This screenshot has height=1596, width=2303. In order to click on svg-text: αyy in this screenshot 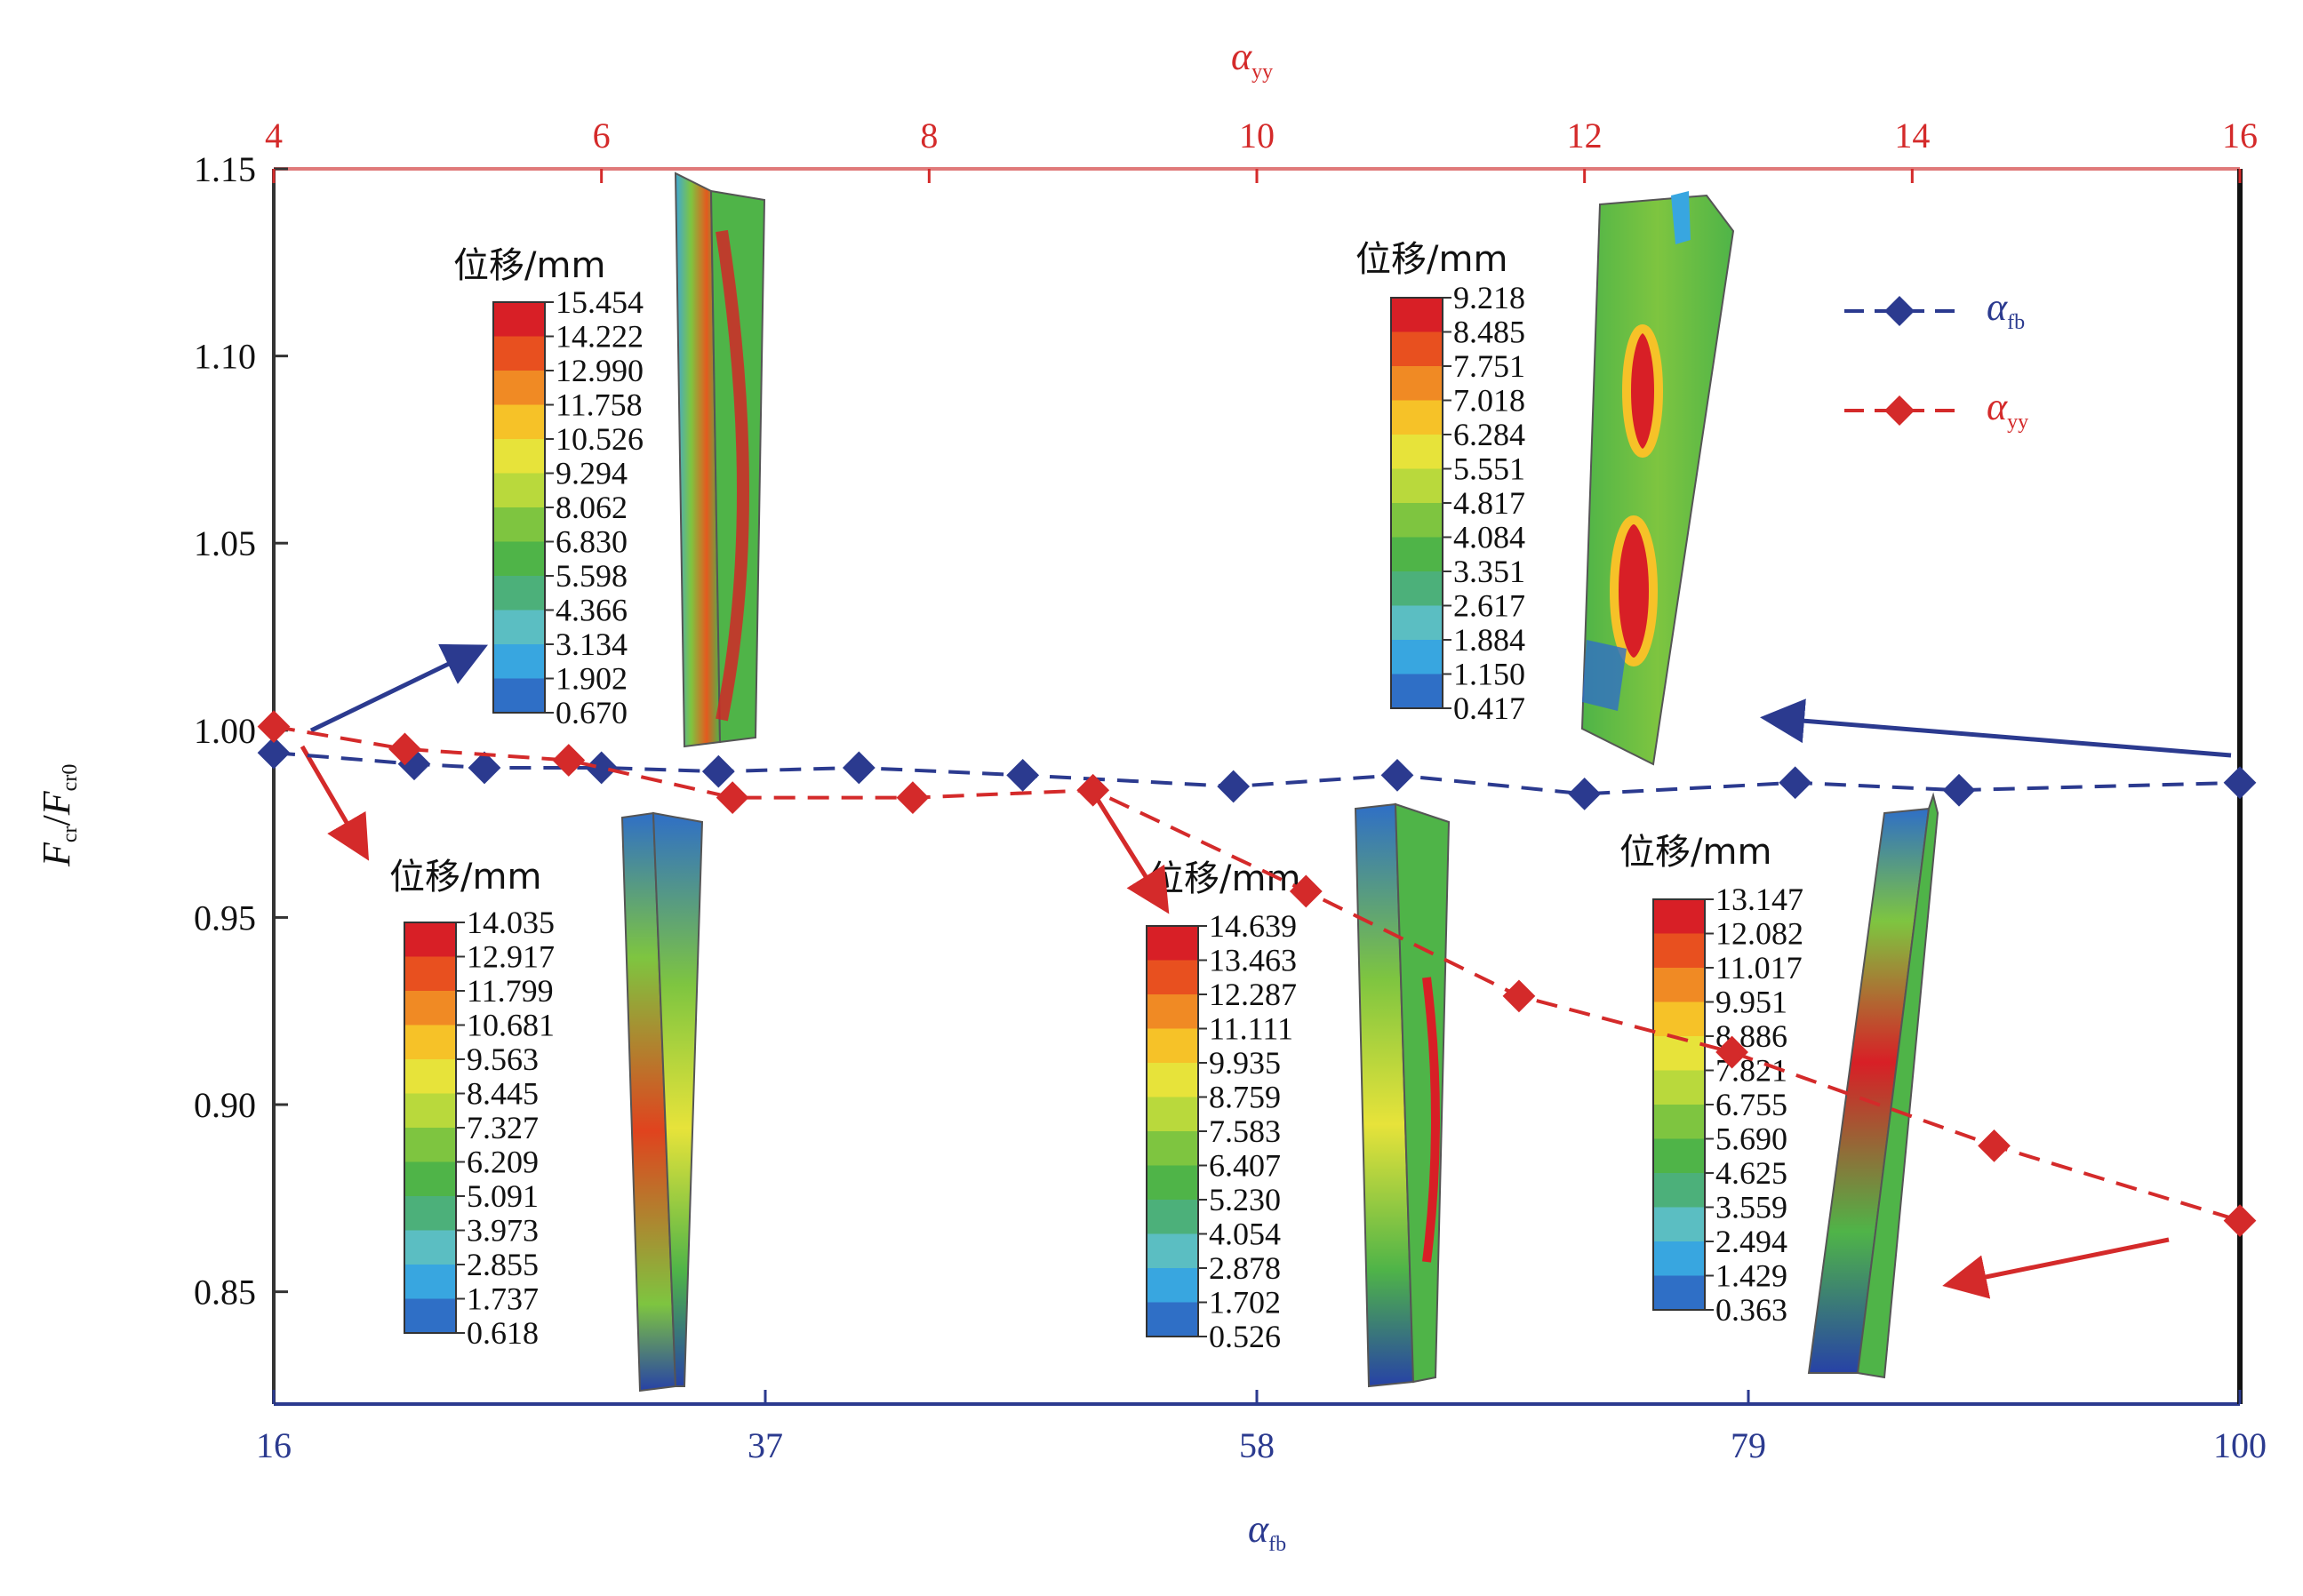, I will do `click(1252, 60)`.